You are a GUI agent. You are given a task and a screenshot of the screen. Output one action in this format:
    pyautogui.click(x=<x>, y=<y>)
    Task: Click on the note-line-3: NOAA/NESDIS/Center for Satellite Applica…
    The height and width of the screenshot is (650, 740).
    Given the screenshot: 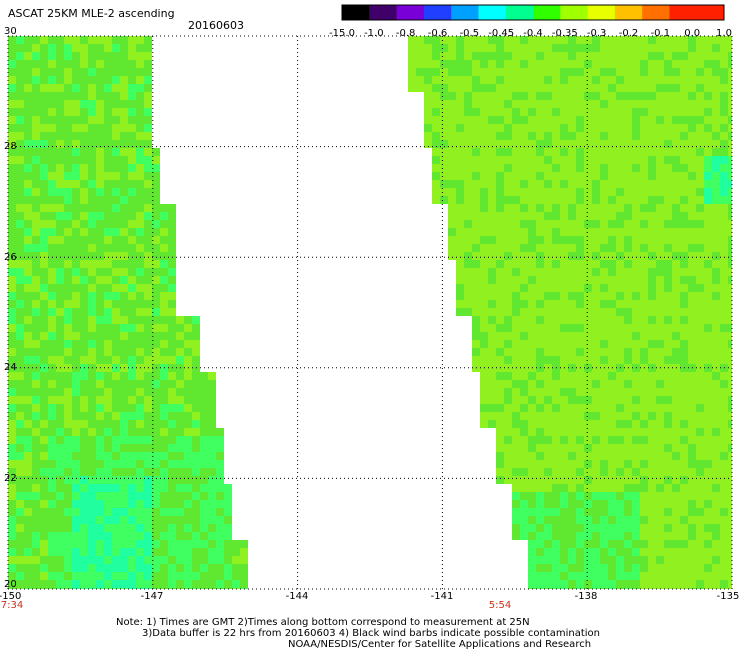 What is the action you would take?
    pyautogui.click(x=440, y=644)
    